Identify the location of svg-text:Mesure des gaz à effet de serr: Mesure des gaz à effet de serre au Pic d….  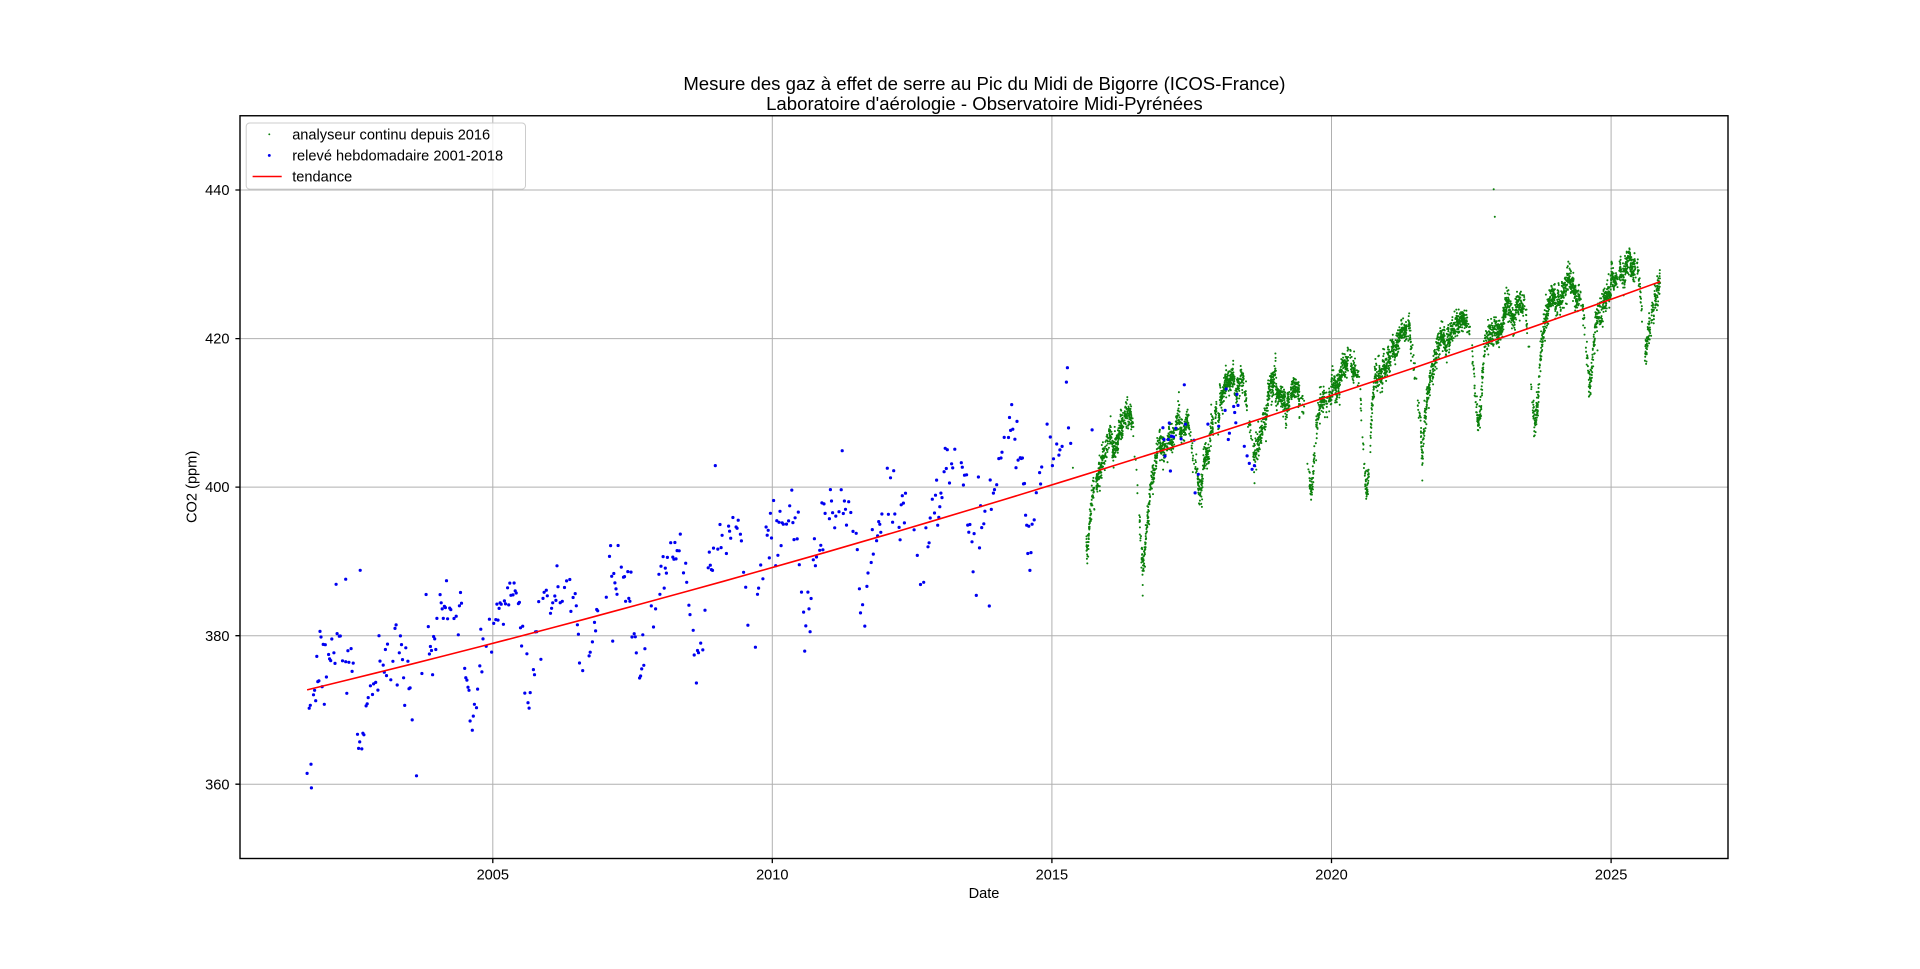
(984, 83).